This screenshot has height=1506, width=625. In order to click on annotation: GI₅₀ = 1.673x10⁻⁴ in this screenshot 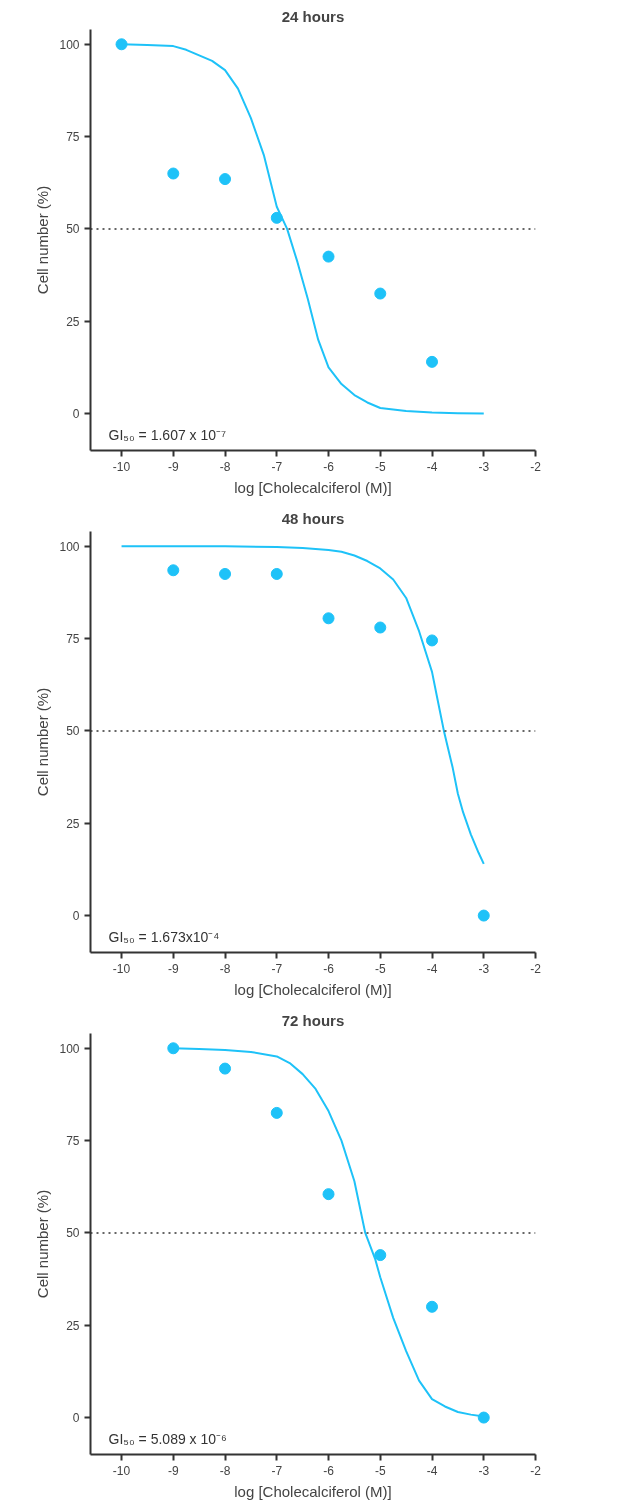, I will do `click(164, 936)`.